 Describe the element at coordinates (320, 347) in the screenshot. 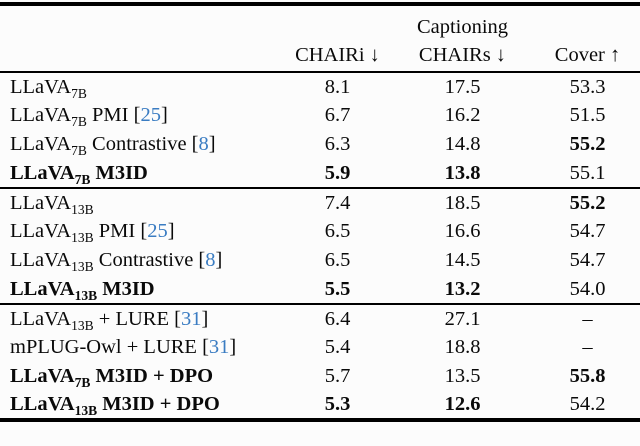

I see `table-row: mPLUG-Owl + LURE [31] 5.4 18.8 –` at that location.